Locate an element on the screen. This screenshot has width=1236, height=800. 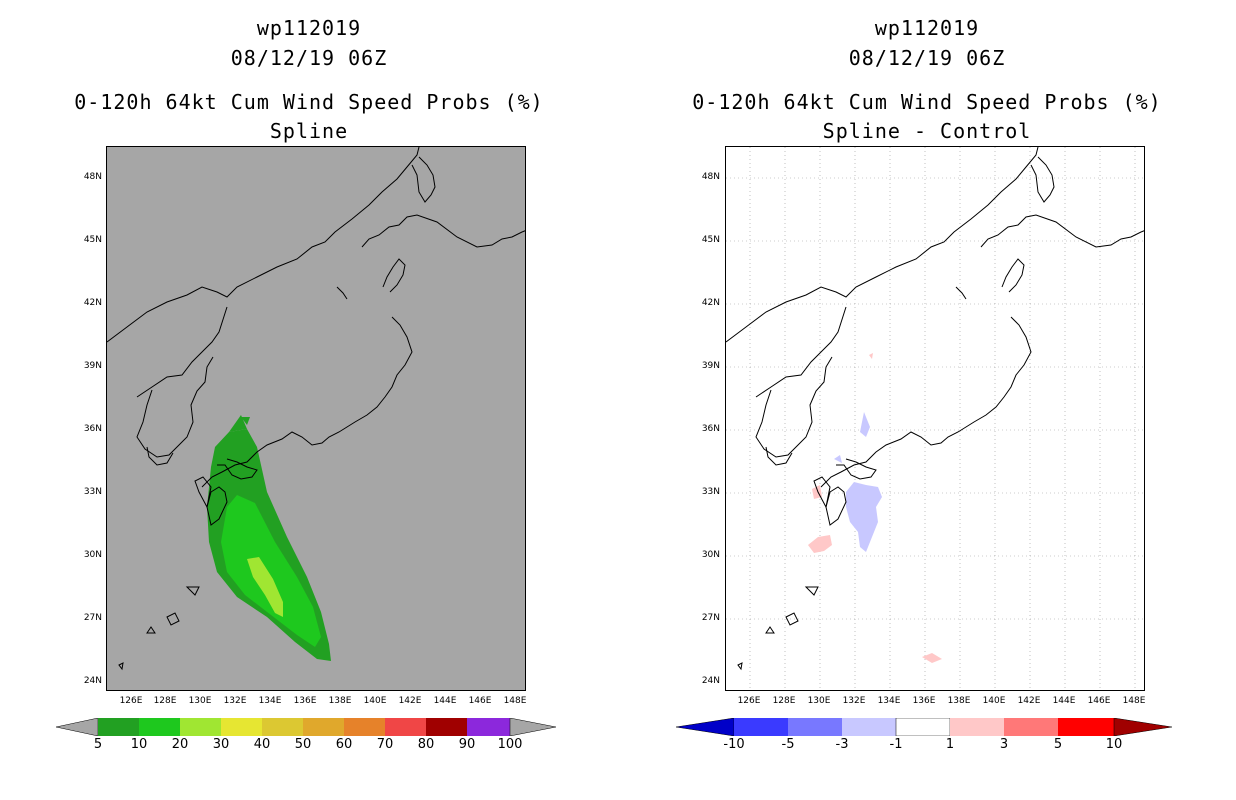
variant-title: Spline is located at coordinates (309, 131).